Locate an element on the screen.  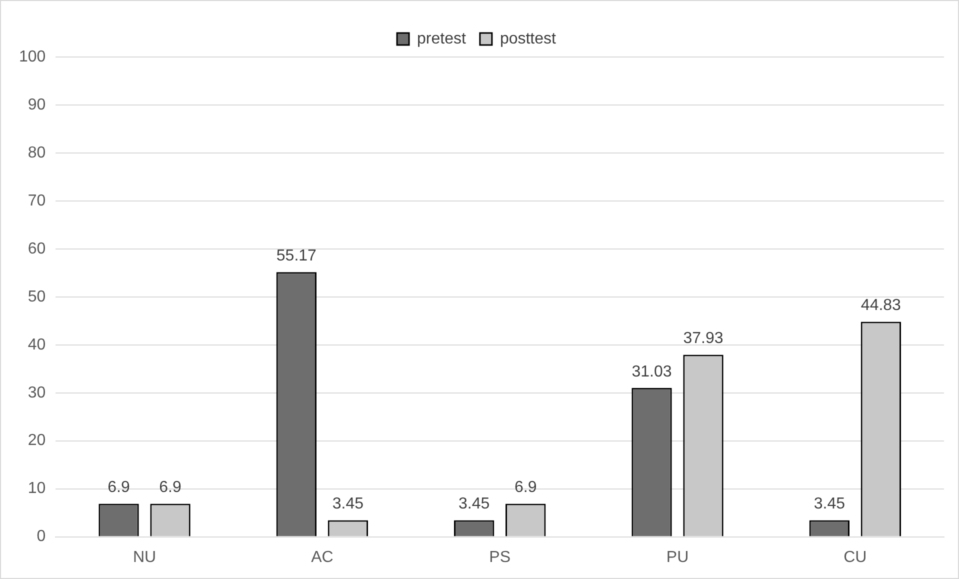
legend-label: posttest is located at coordinates (528, 39).